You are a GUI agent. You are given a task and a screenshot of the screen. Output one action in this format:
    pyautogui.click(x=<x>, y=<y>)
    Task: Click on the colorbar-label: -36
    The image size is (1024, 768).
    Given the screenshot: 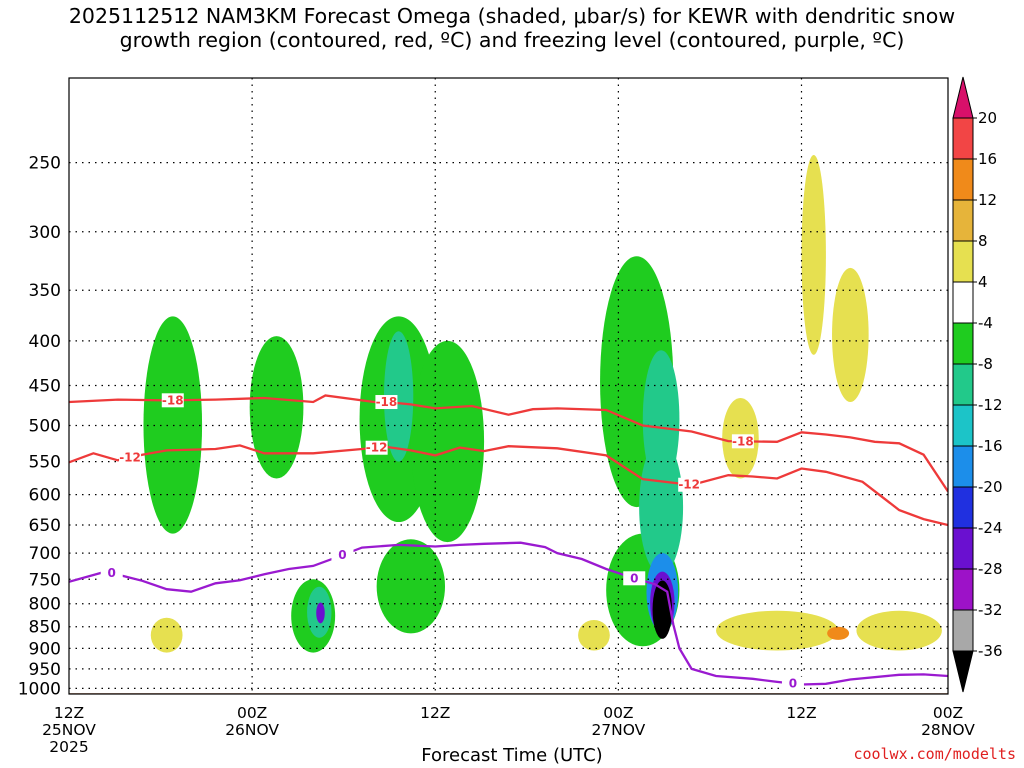 What is the action you would take?
    pyautogui.click(x=990, y=651)
    